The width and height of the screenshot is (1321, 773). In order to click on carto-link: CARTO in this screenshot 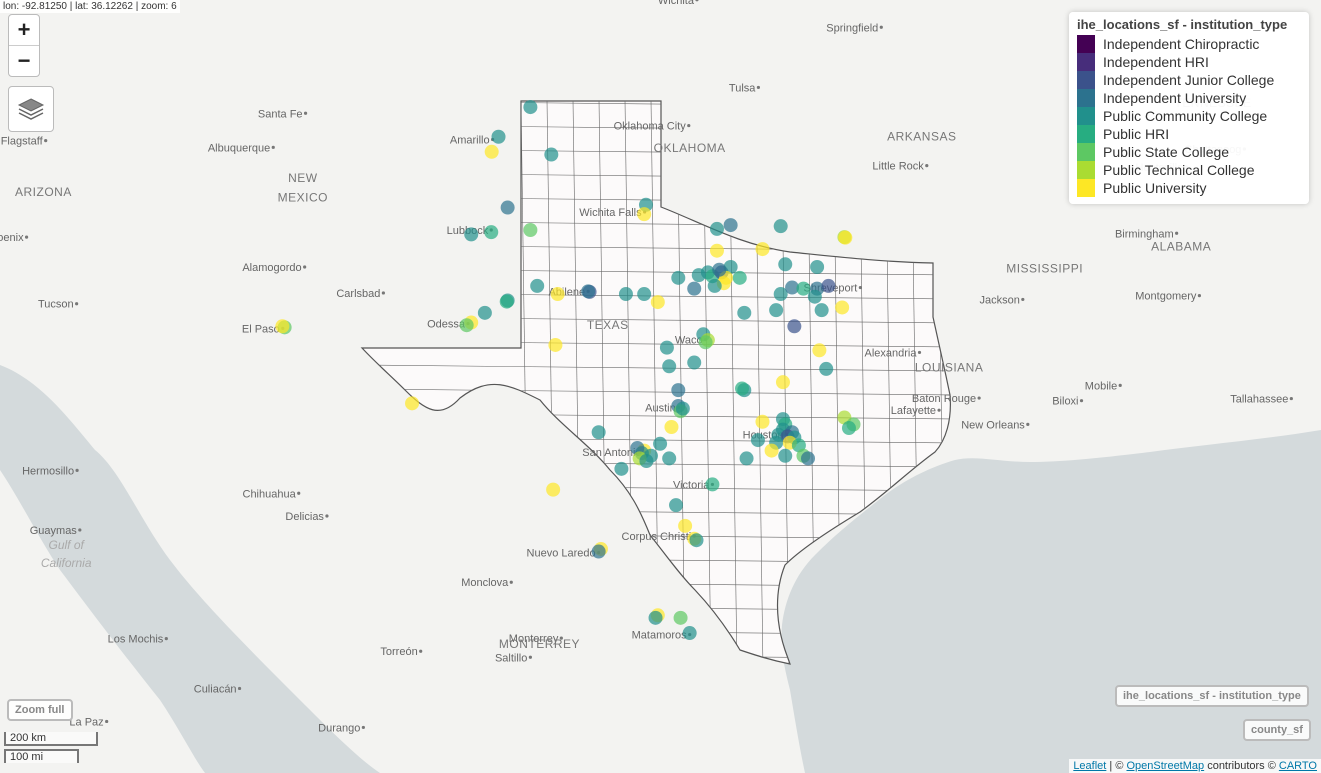, I will do `click(1297, 766)`.